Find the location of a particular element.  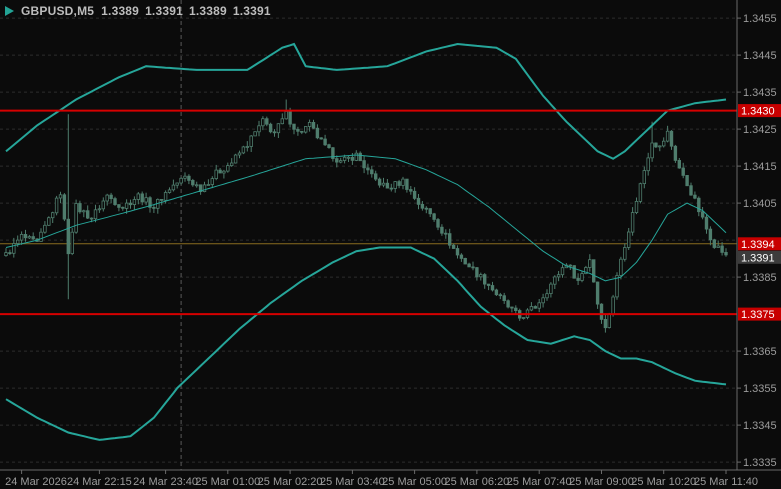

chart-title-bar: GBPUSD,M5 1.3389 1.3391 1.3389 1.3391 is located at coordinates (138, 11).